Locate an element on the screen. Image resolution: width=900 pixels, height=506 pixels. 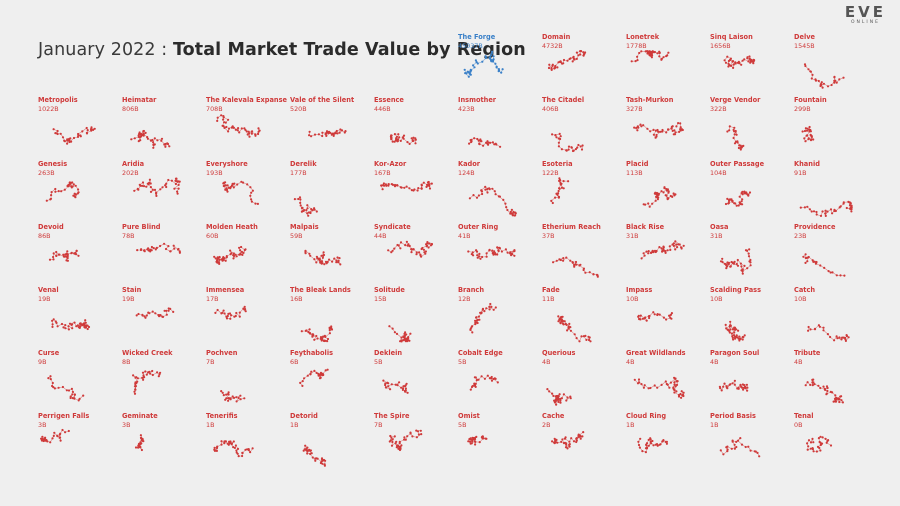
region-name: Khanid is located at coordinates (807, 164).